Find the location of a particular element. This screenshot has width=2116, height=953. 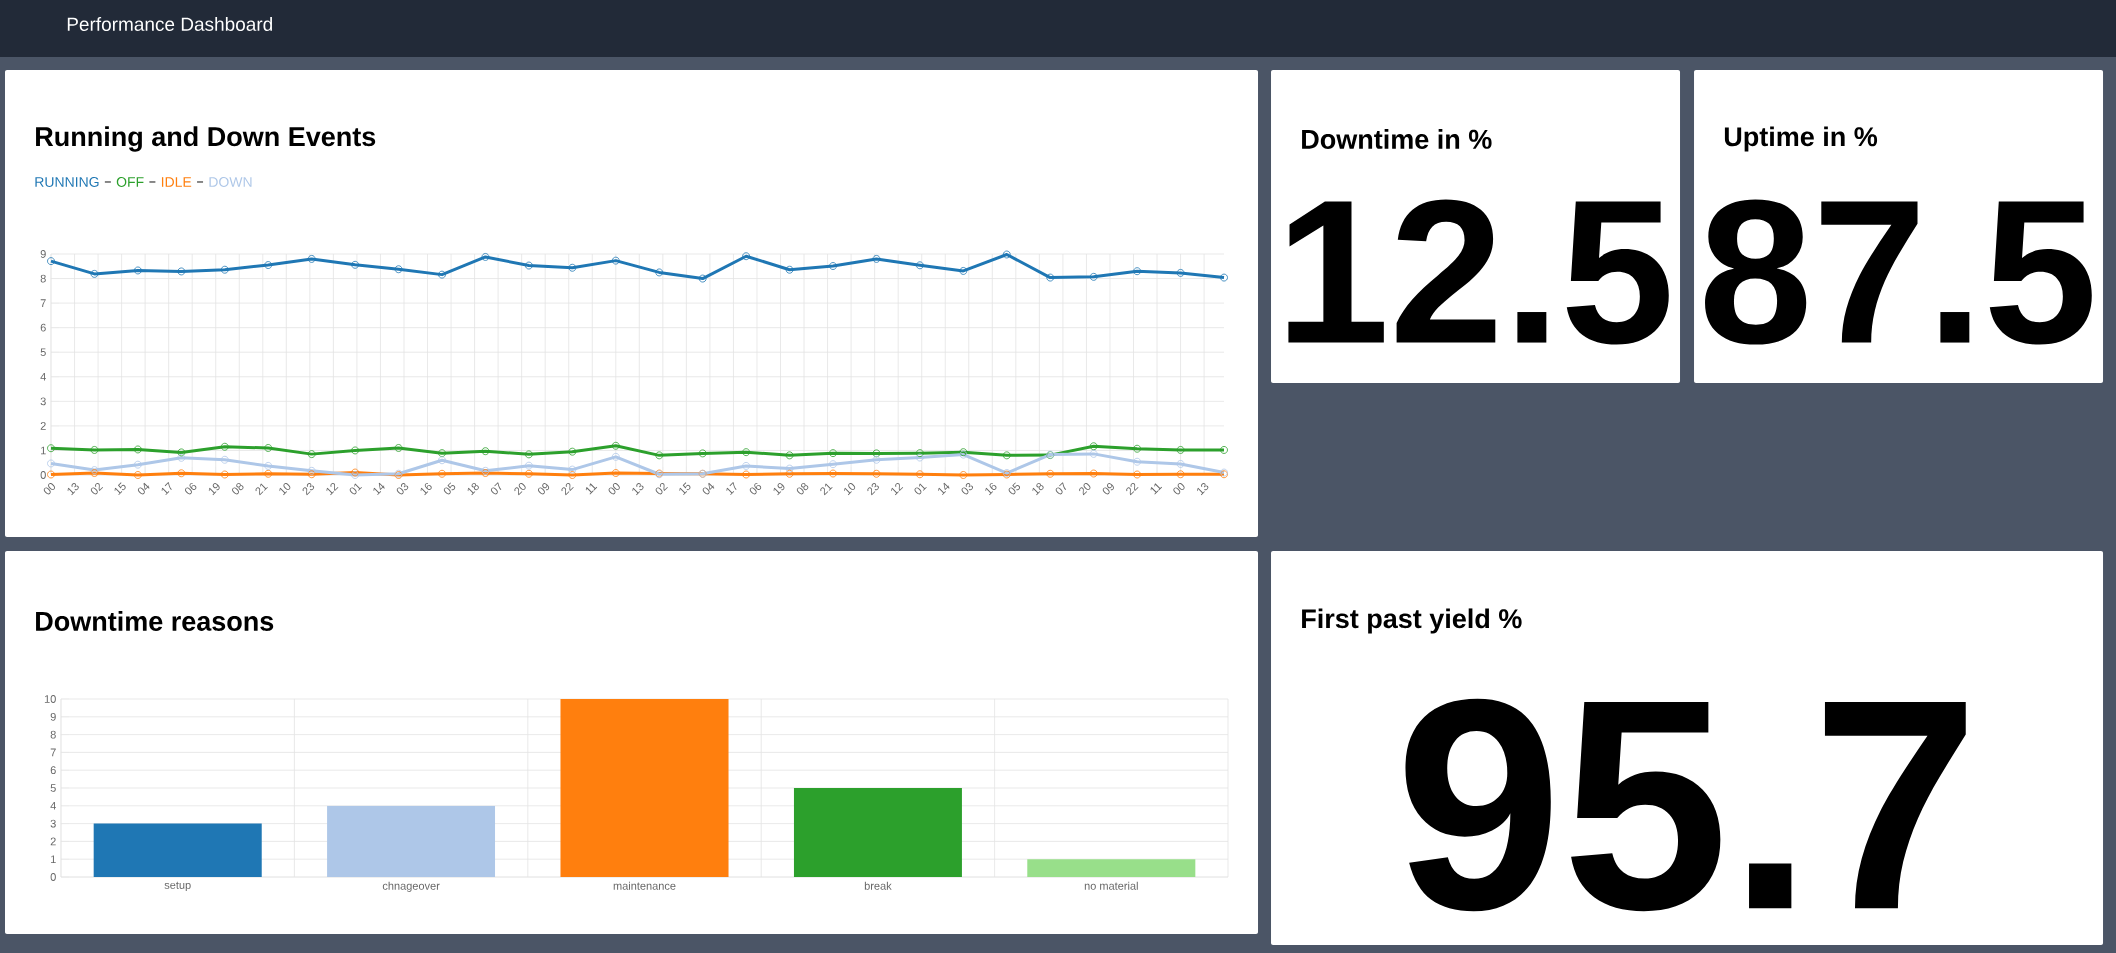

text: RUNNING is located at coordinates (67, 182).